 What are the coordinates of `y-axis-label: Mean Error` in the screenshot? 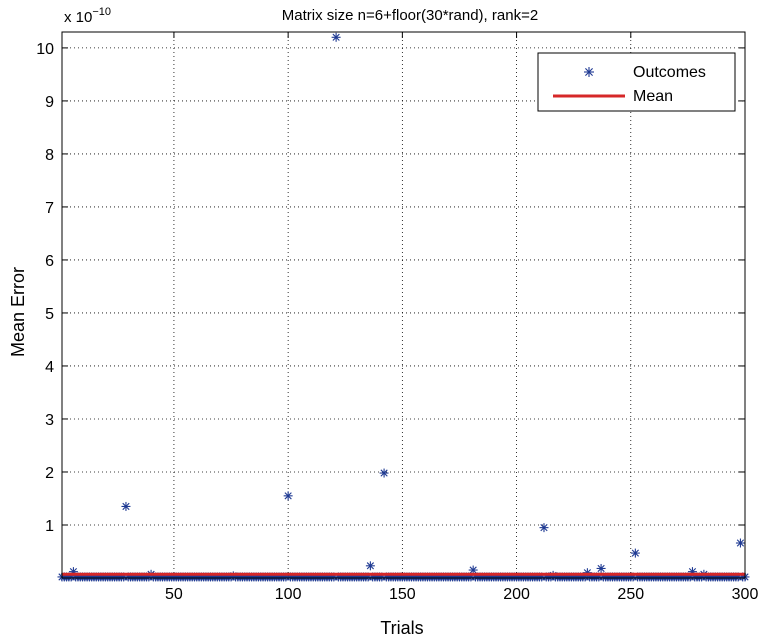 It's located at (18, 312).